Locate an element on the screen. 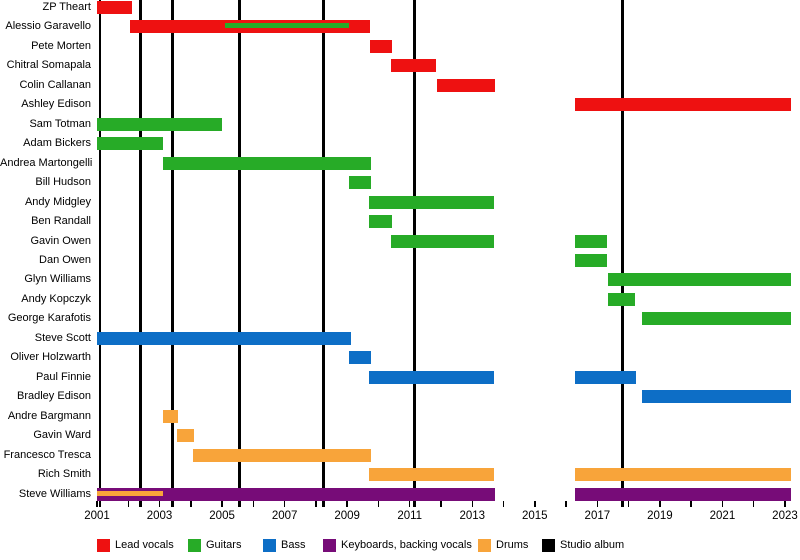 This screenshot has height=560, width=800. member-name-label: Rich Smith is located at coordinates (64, 474).